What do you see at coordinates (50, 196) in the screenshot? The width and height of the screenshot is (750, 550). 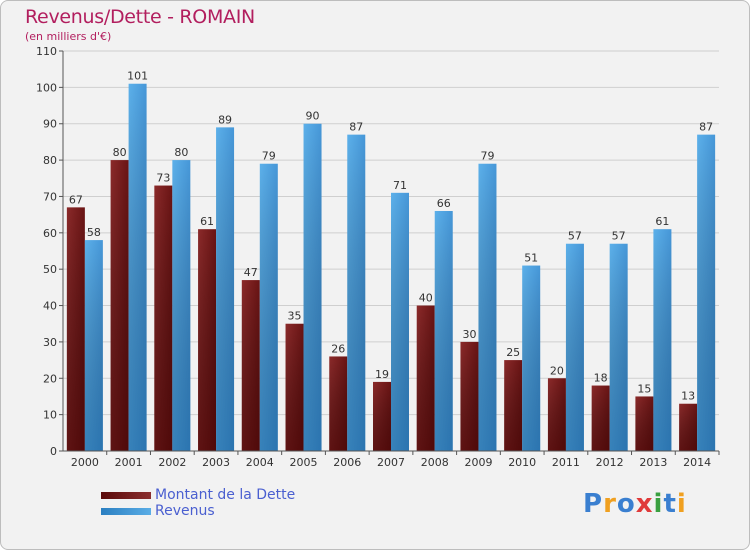 I see `y-tick-label: 70` at bounding box center [50, 196].